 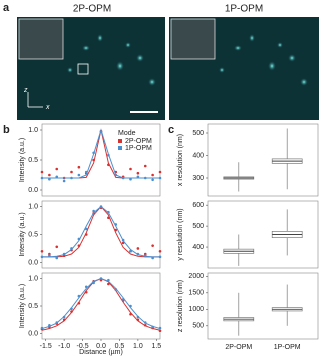 I want to click on legend-title: Mode, so click(x=127, y=133).